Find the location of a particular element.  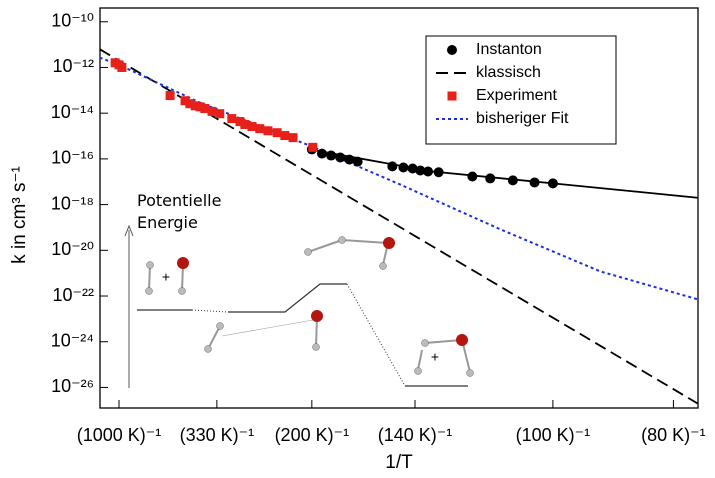

y-tick-label: 10⁻²⁶ is located at coordinates (72, 386).